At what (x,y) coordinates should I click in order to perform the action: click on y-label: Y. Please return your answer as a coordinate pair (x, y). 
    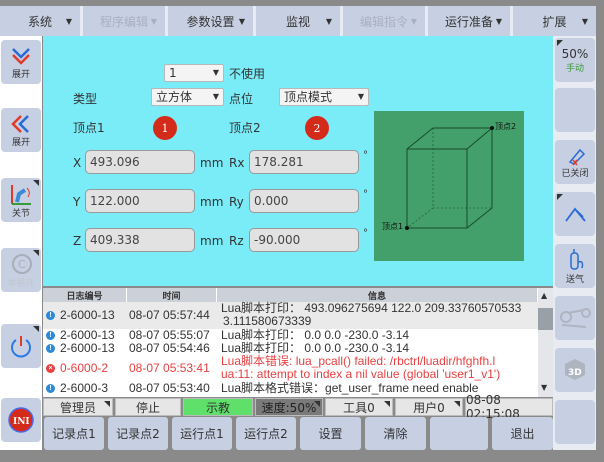
    Looking at the image, I should click on (77, 202).